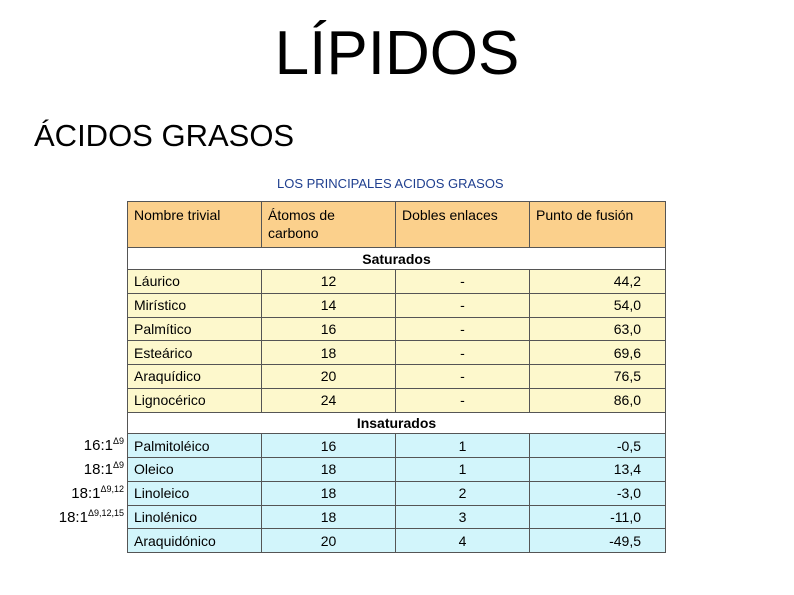 The width and height of the screenshot is (794, 595). Describe the element at coordinates (328, 400) in the screenshot. I see `cell-carbons: 24` at that location.